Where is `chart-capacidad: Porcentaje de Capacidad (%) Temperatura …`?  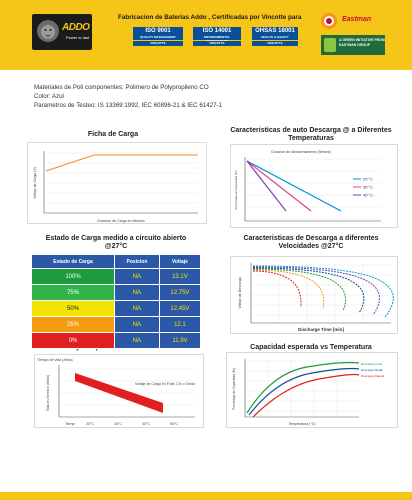
chart-capacidad: Porcentaje de Capacidad (%) Temperatura … is located at coordinates (312, 390).